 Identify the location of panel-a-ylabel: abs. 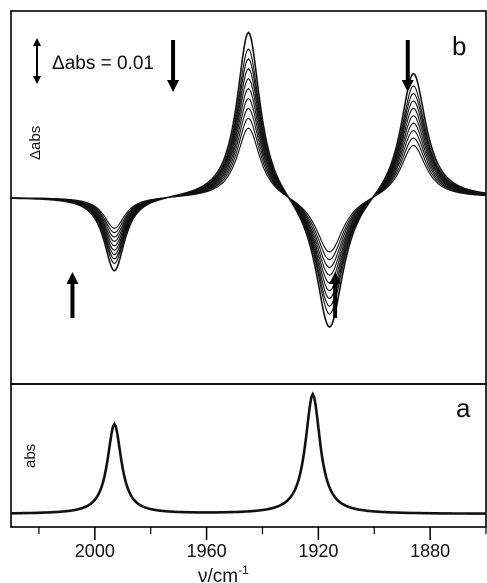
(30, 456).